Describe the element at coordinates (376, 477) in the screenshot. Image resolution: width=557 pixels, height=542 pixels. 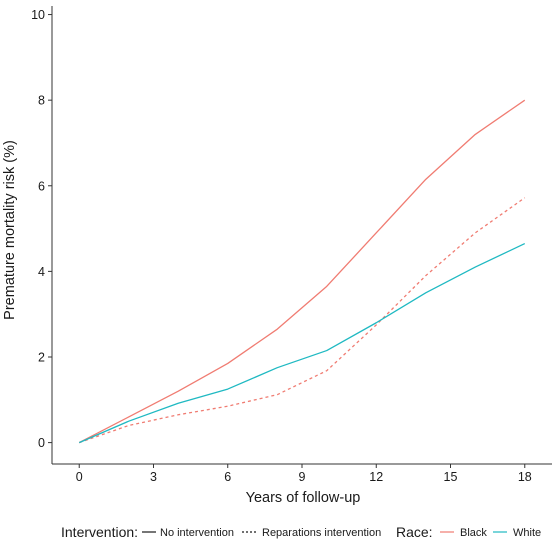
I see `x-tick-label: 12` at that location.